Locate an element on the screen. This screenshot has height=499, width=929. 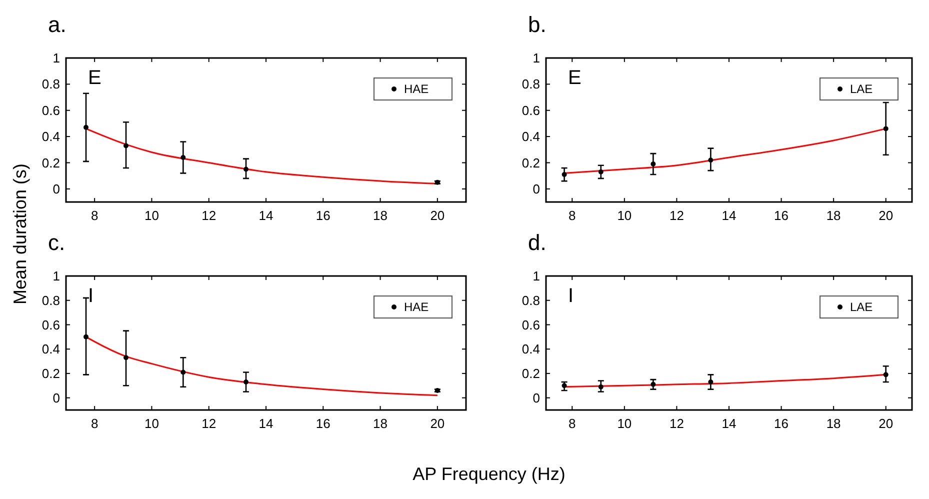
x-axis-title: AP Frequency (Hz) is located at coordinates (489, 474).